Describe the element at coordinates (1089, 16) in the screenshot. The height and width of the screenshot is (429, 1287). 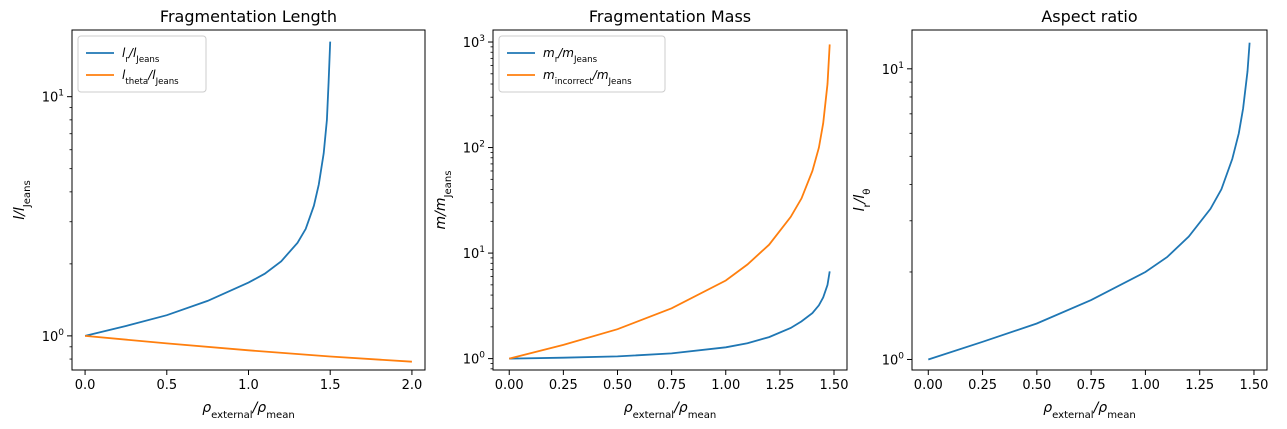
I see `chart-title: Aspect ratio` at that location.